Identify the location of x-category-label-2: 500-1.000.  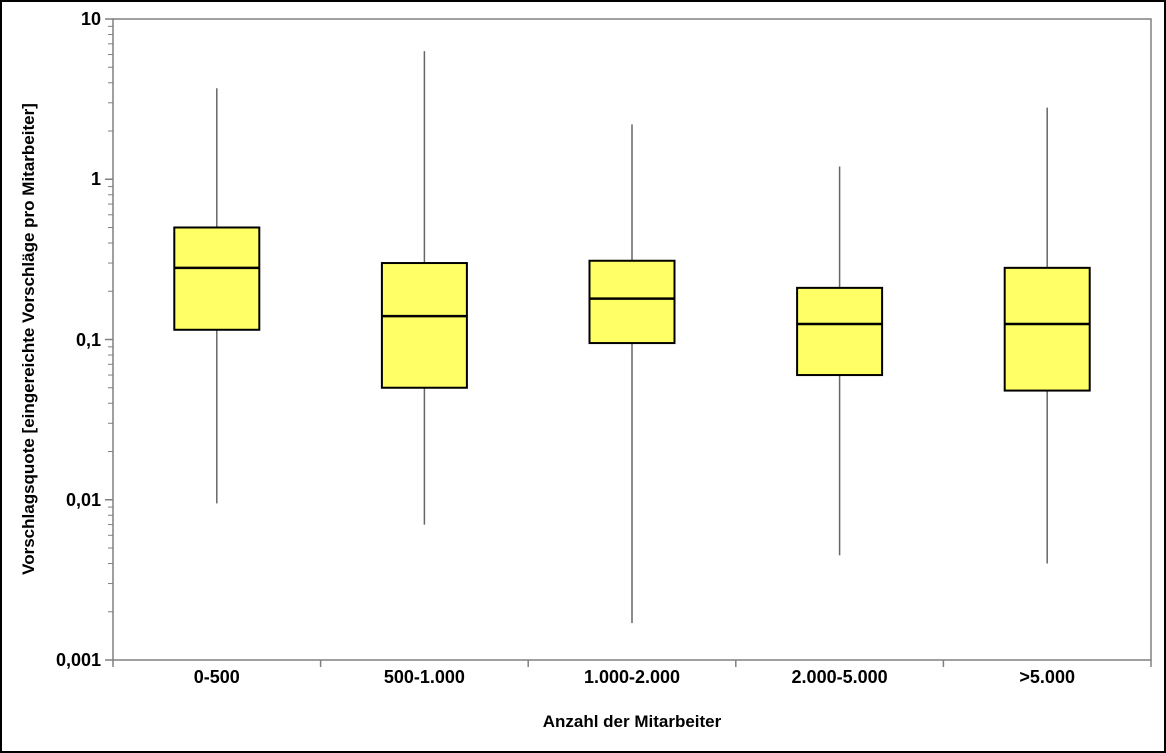
(424, 677).